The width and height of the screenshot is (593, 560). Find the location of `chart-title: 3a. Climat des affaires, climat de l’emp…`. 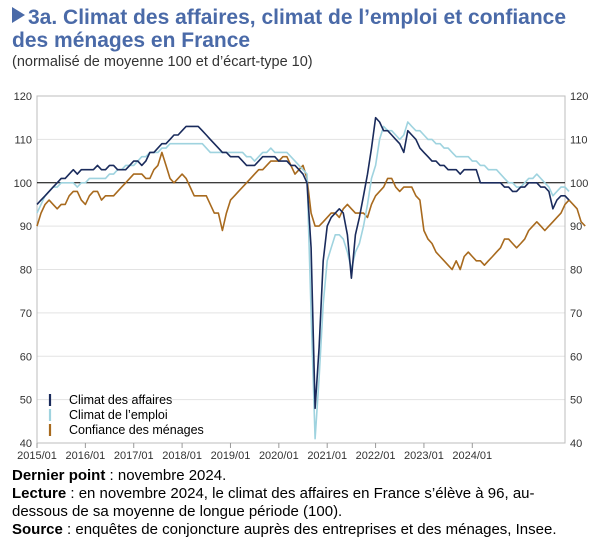

chart-title: 3a. Climat des affaires, climat de l’emp… is located at coordinates (299, 29).